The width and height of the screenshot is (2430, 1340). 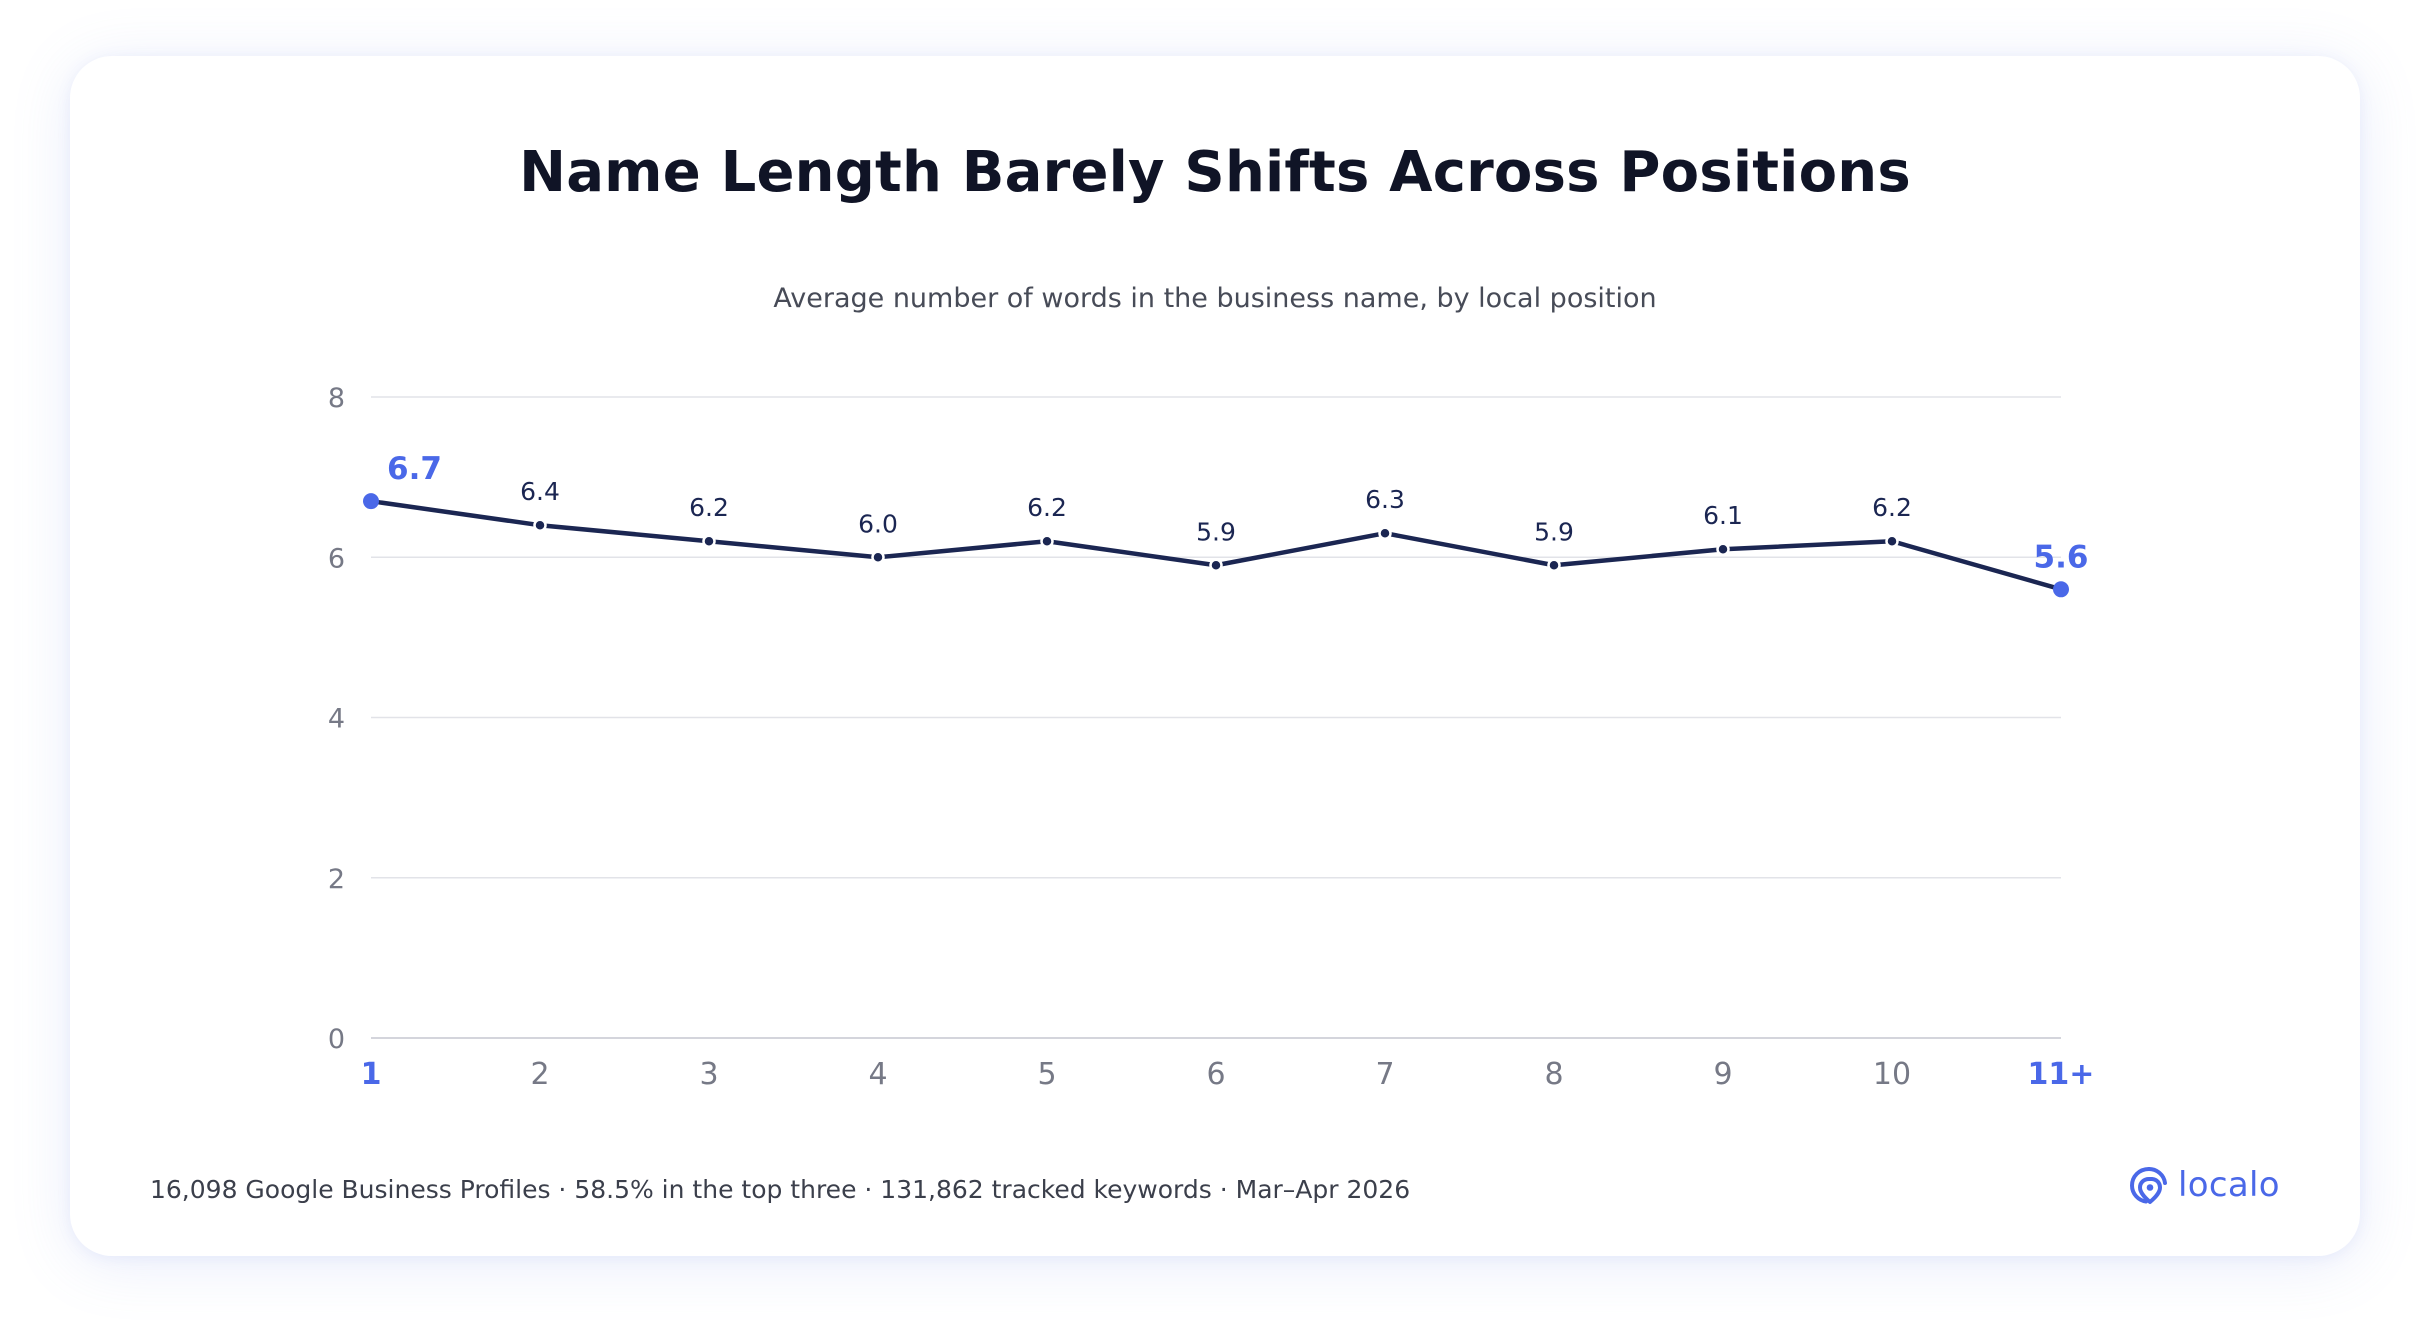 I want to click on data-label: 6.0, so click(x=878, y=523).